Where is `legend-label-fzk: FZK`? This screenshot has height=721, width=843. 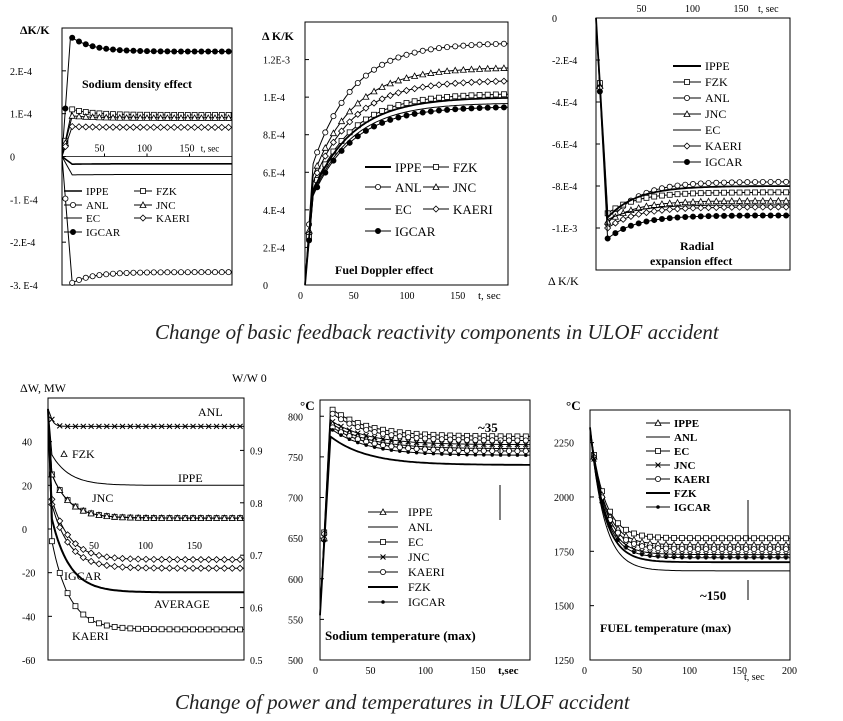
legend-label-fzk: FZK is located at coordinates (685, 494).